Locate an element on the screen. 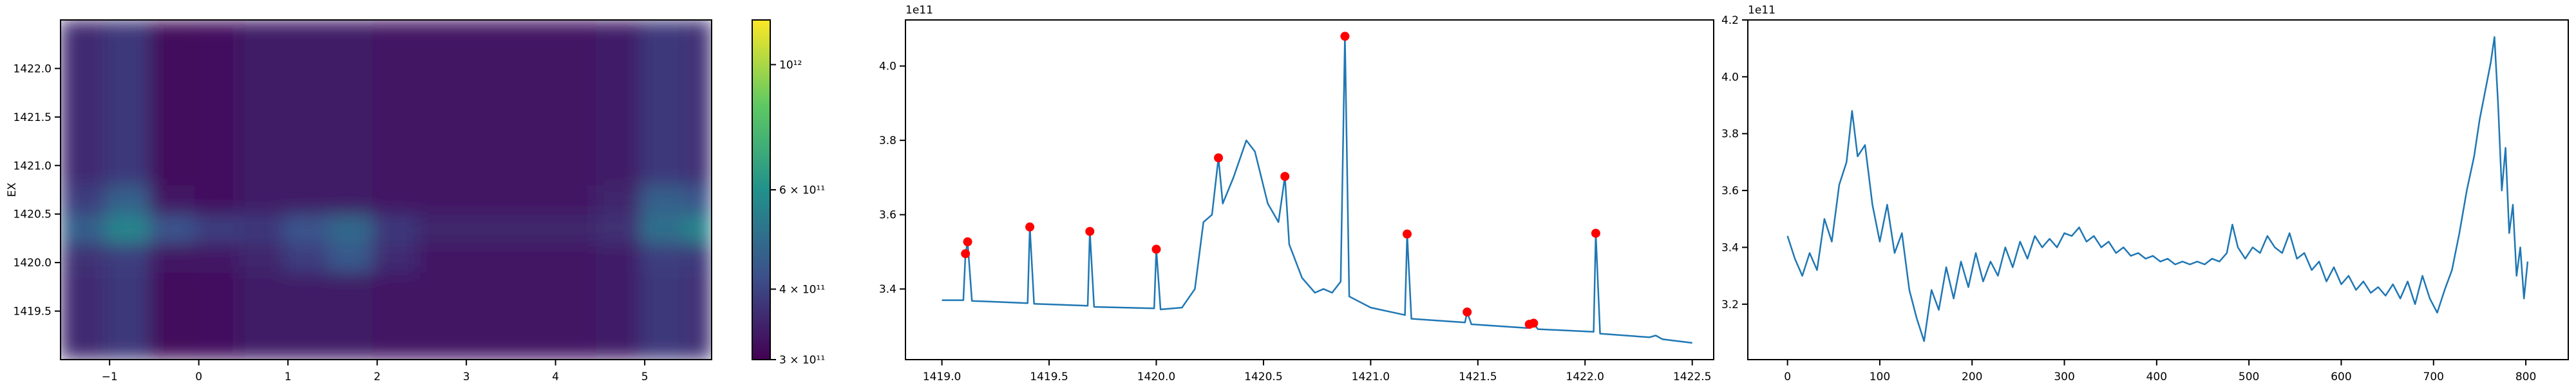 This screenshot has height=386, width=2576. y-tick-label: 4.0 is located at coordinates (887, 66).